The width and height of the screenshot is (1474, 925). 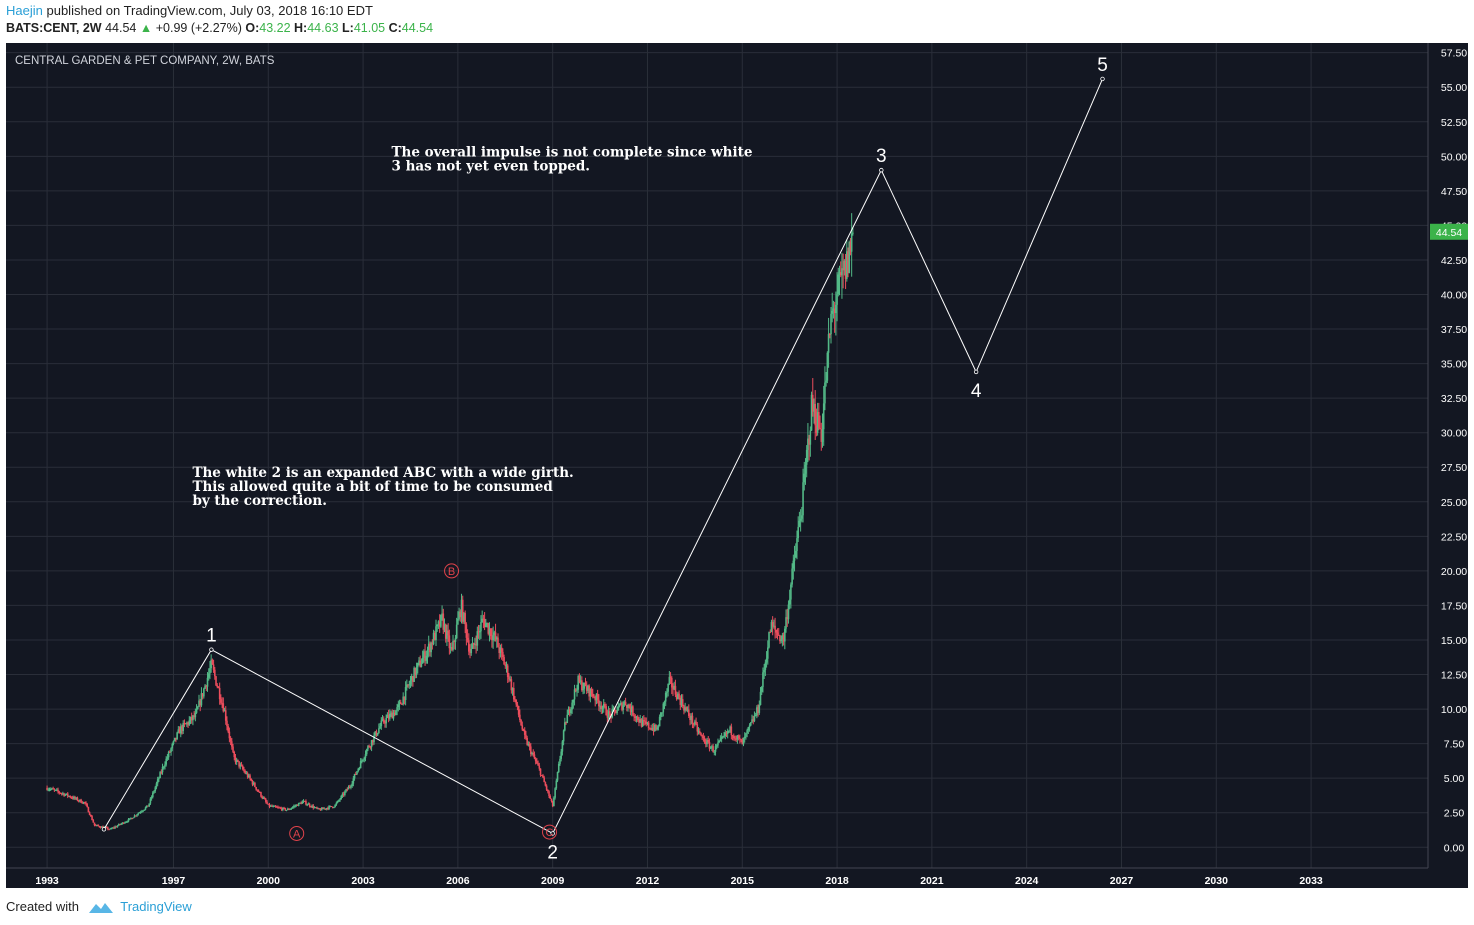 What do you see at coordinates (156, 906) in the screenshot?
I see `tradingview-link: TradingView` at bounding box center [156, 906].